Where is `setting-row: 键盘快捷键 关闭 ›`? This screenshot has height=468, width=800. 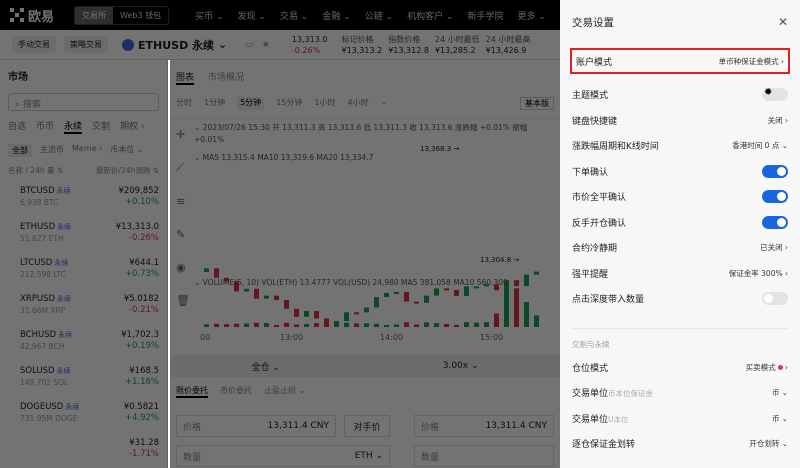 setting-row: 键盘快捷键 关闭 › is located at coordinates (680, 121).